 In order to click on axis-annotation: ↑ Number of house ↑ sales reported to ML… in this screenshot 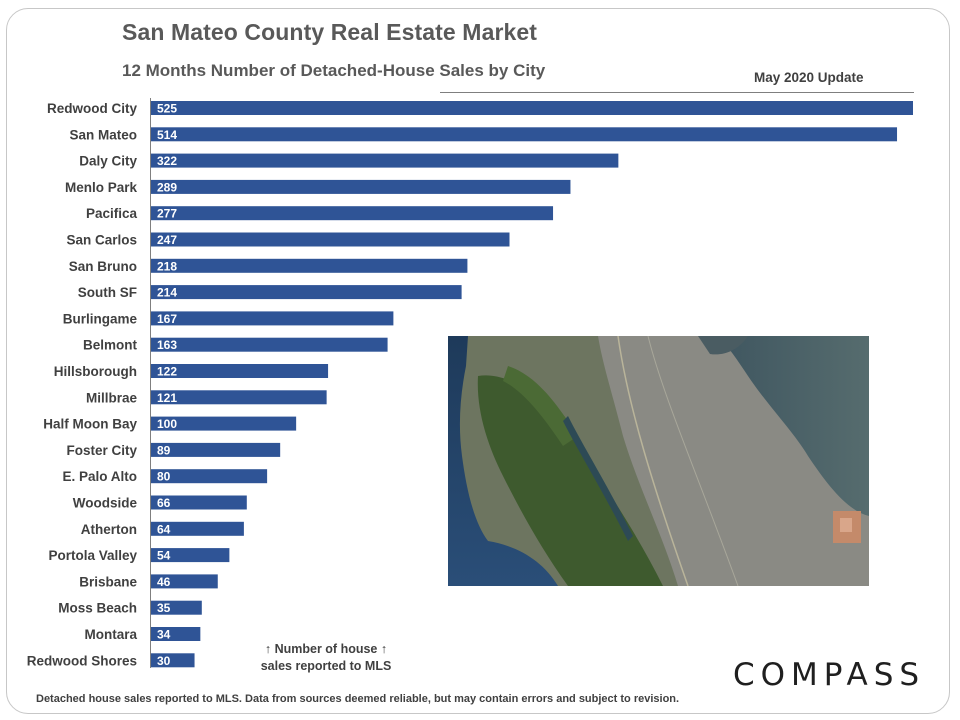, I will do `click(326, 658)`.